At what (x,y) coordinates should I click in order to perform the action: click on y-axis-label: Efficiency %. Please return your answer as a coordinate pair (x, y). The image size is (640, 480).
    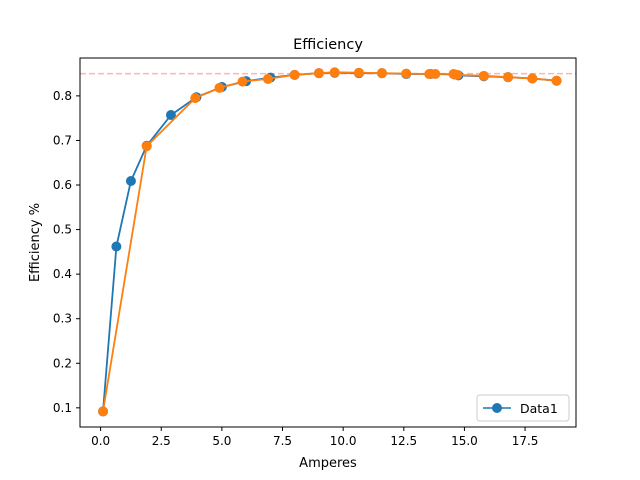
    Looking at the image, I should click on (35, 242).